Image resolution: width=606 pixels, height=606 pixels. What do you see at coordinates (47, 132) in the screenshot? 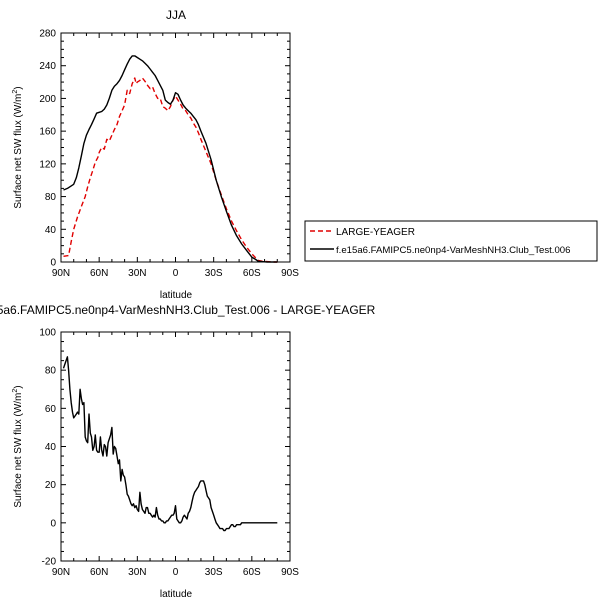
I see `top-chart-ytick-label: 160` at bounding box center [47, 132].